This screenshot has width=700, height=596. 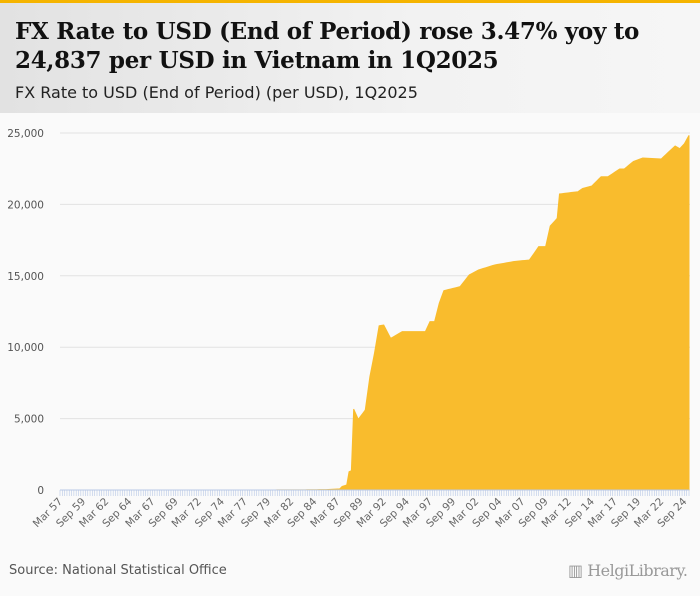 I want to click on y-tick-label: 5,000, so click(x=29, y=420).